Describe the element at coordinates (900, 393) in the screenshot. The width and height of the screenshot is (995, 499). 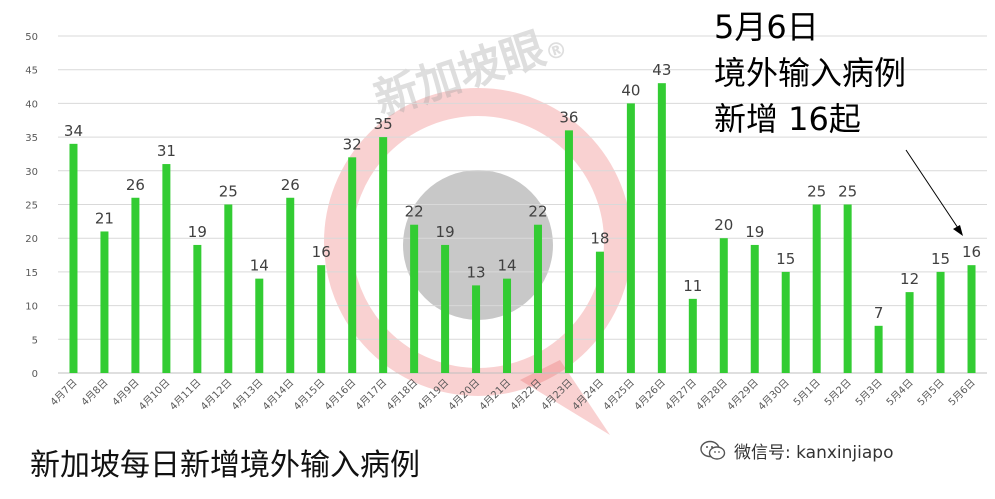
I see `x-tick-label: 5月4日` at that location.